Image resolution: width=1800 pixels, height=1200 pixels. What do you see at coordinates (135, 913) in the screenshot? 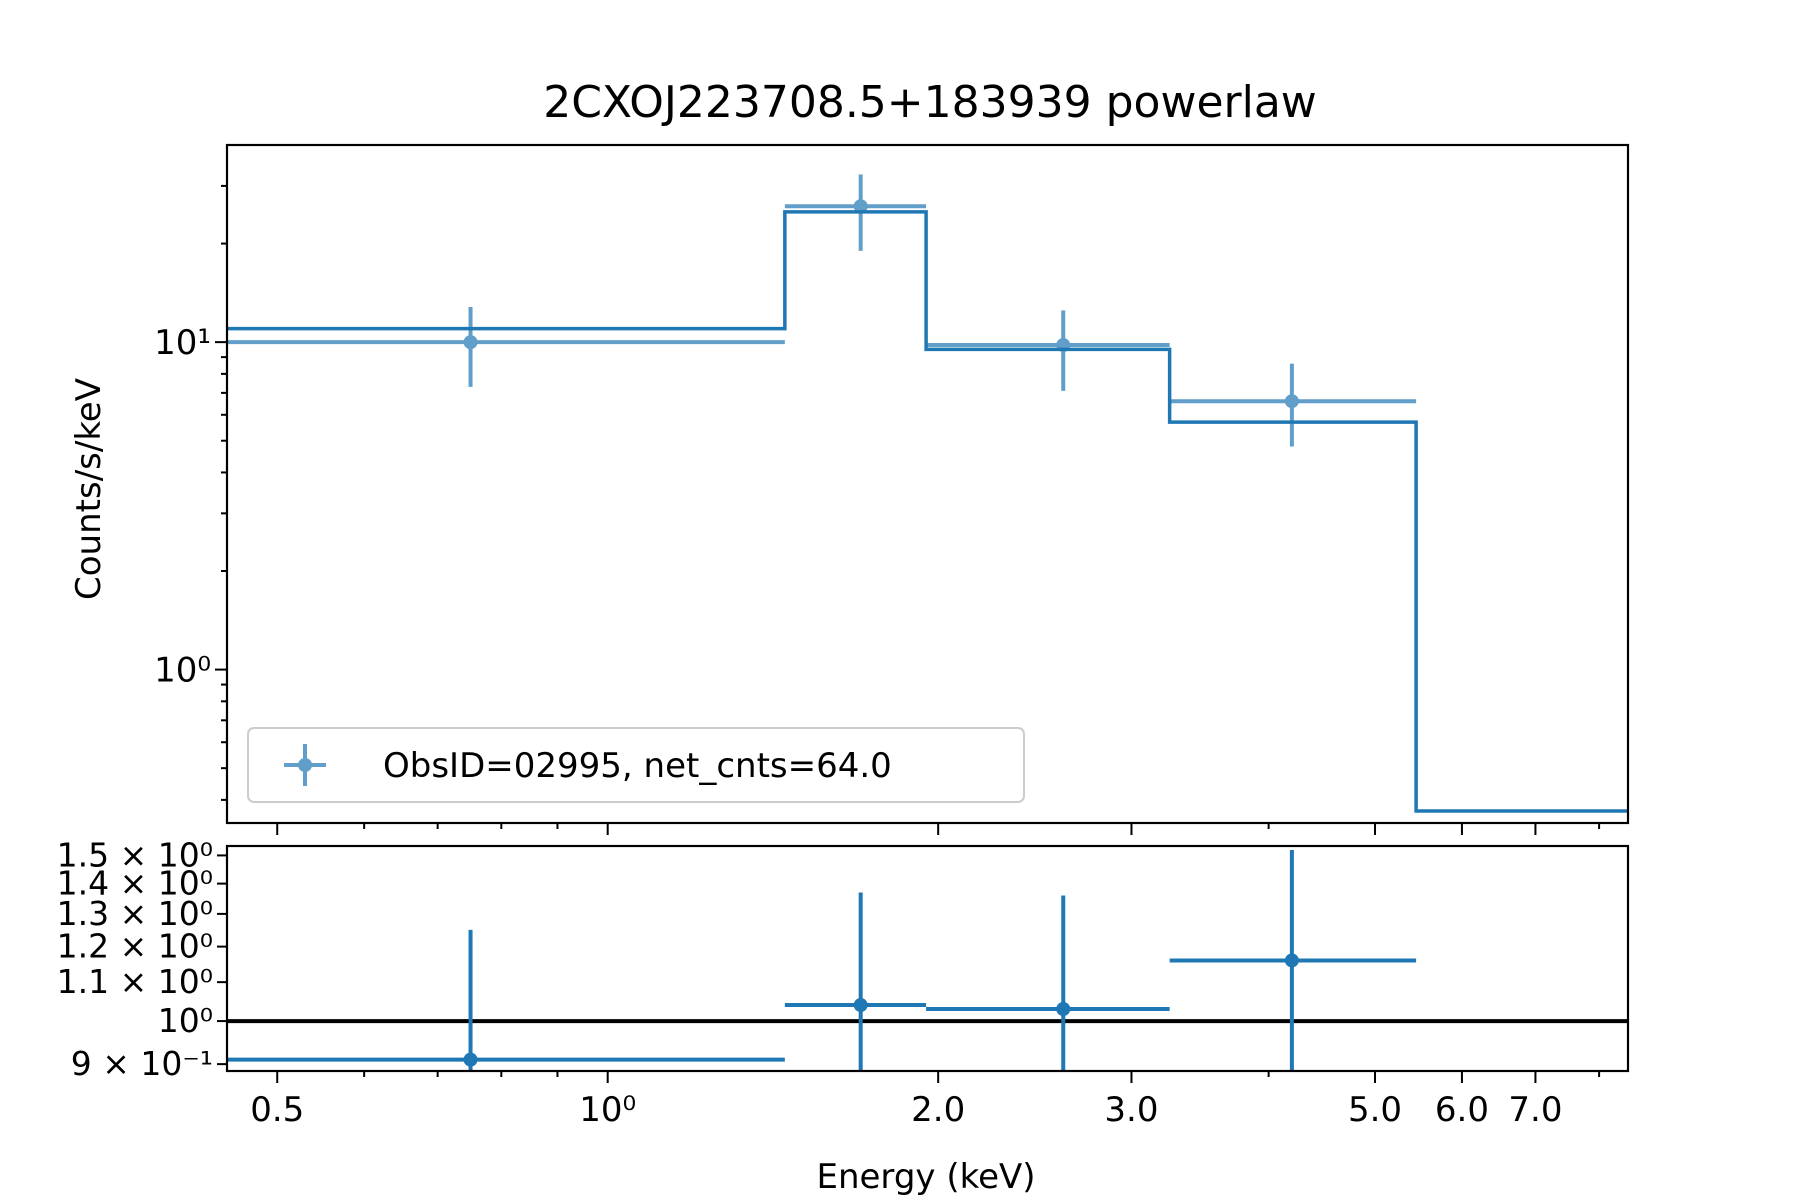
I see `bottom-y-tick-label: 1.3 × 10⁰` at bounding box center [135, 913].